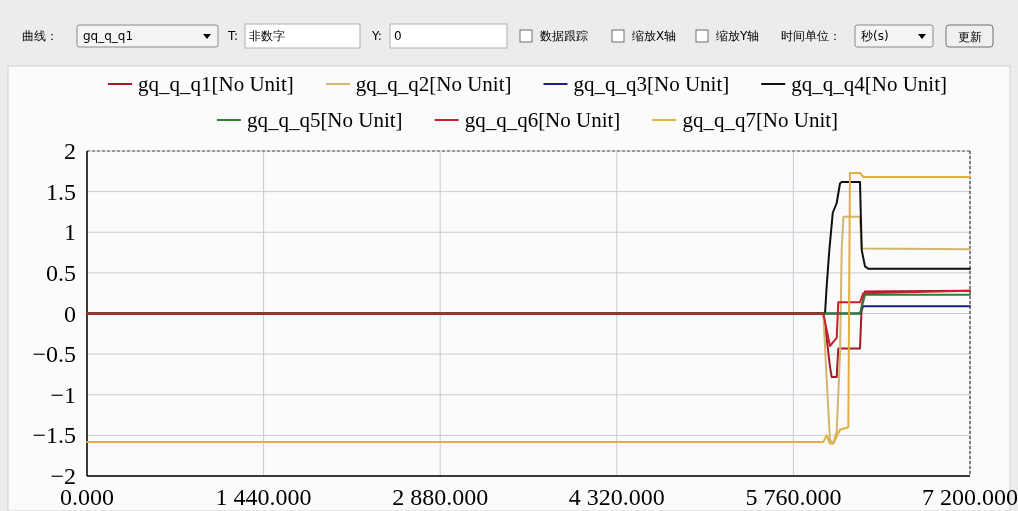 Image resolution: width=1018 pixels, height=511 pixels. Describe the element at coordinates (970, 497) in the screenshot. I see `x-tick-label: 7 200.000` at that location.